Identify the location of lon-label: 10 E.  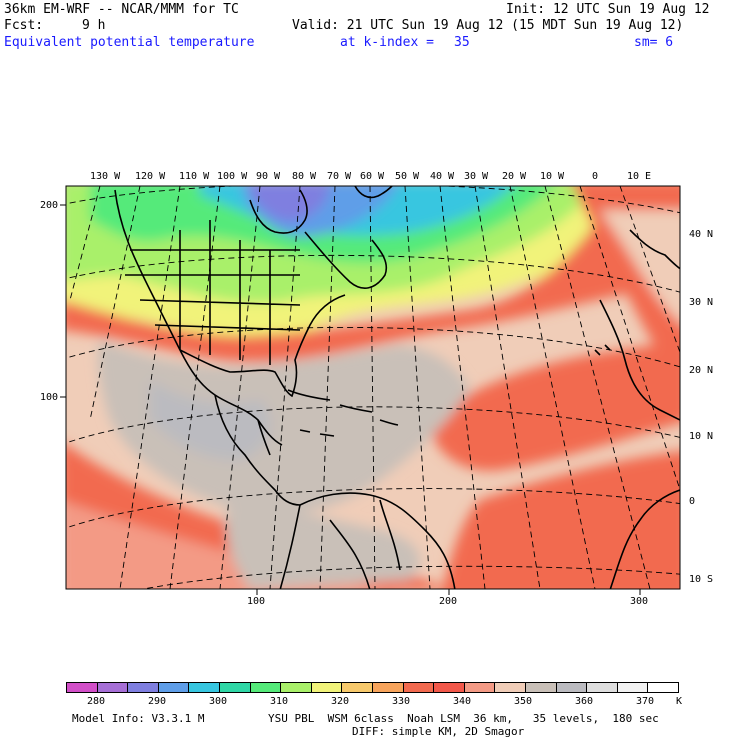
(639, 176).